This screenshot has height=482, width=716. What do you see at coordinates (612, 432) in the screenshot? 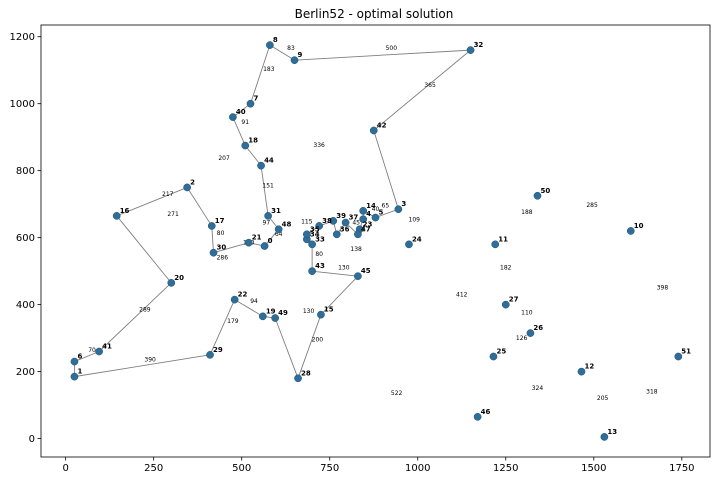
I see `city-label: 13` at bounding box center [612, 432].